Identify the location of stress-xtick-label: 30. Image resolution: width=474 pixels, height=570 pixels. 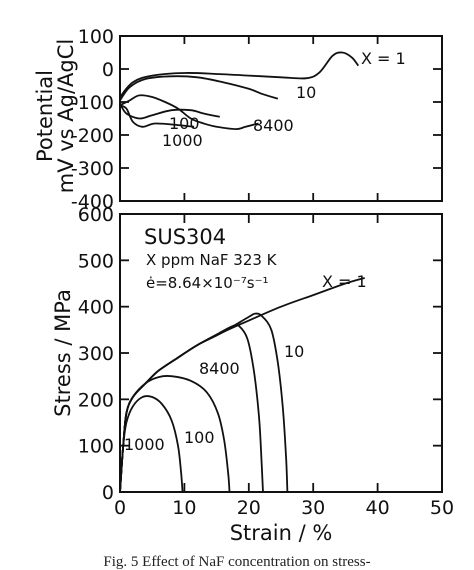
(313, 508).